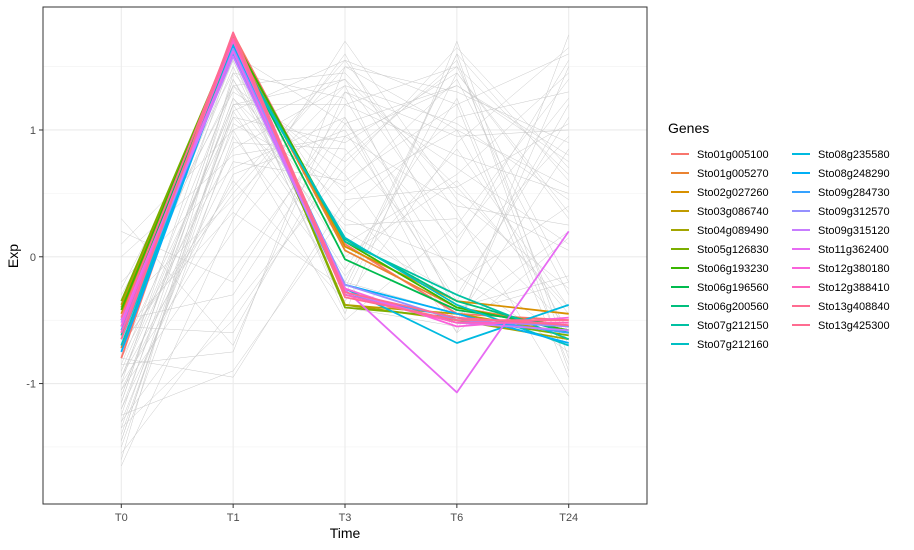 The image size is (914, 550). Describe the element at coordinates (345, 533) in the screenshot. I see `x-axis-title: Time` at that location.